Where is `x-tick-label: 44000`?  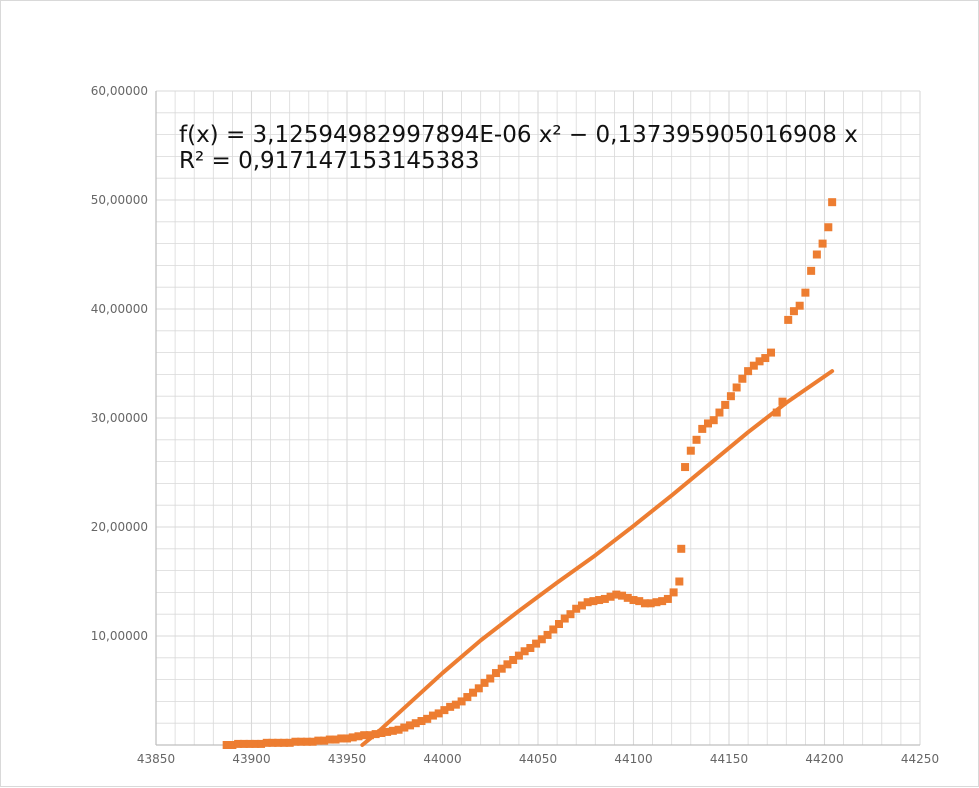
x-tick-label: 44000 is located at coordinates (442, 759).